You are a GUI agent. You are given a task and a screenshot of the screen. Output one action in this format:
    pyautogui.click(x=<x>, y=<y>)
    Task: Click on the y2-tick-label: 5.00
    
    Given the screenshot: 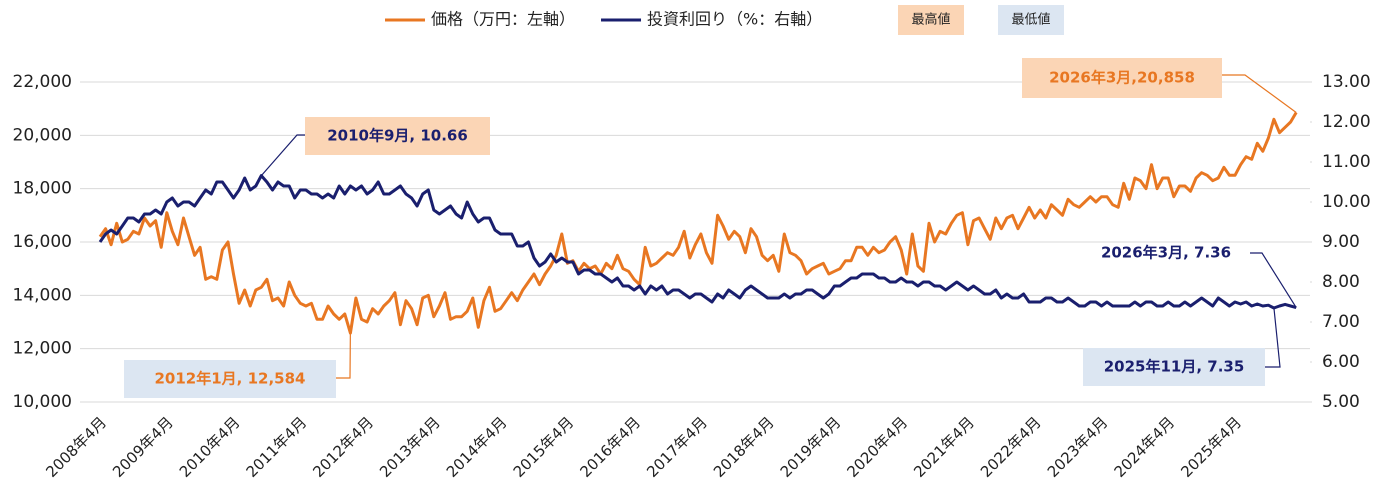 What is the action you would take?
    pyautogui.click(x=1341, y=402)
    